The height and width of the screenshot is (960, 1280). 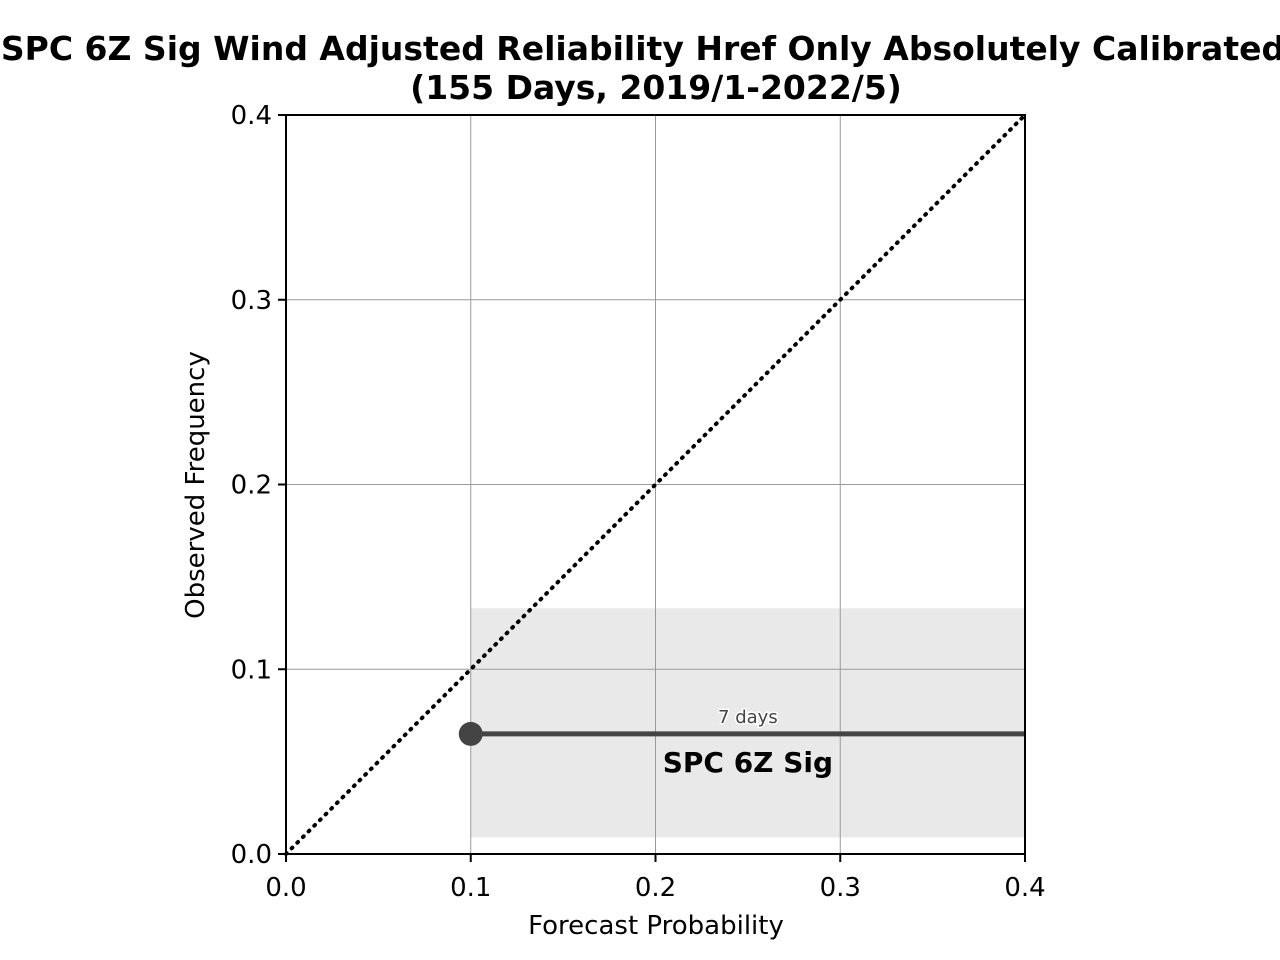 What do you see at coordinates (656, 87) in the screenshot?
I see `chart-subtitle: (155 Days, 2019/1-2022/5)` at bounding box center [656, 87].